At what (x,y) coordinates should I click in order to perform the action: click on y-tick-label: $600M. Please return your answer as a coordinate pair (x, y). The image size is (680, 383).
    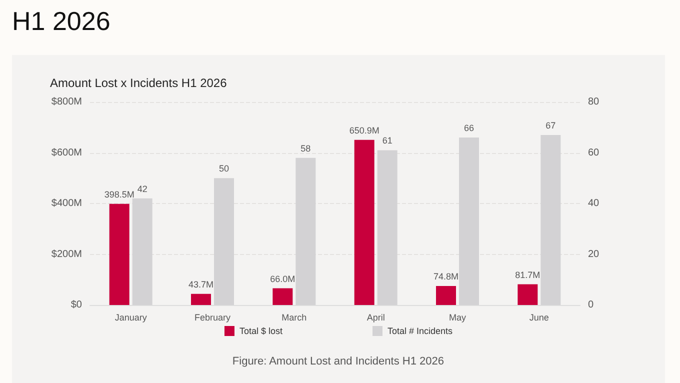
    Looking at the image, I should click on (66, 152).